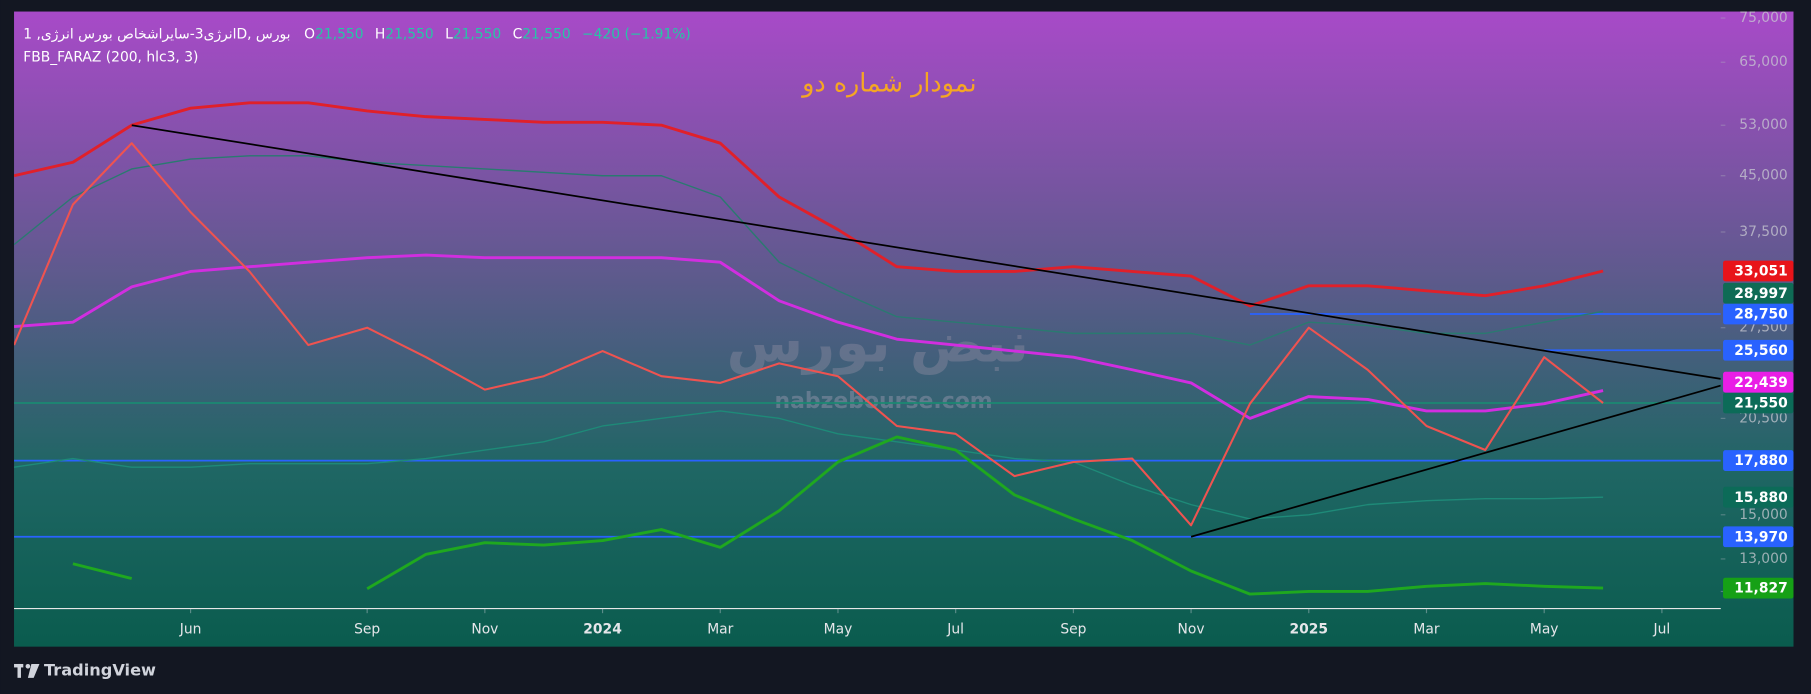 The height and width of the screenshot is (694, 1811). I want to click on y-tick-label: 37,500, so click(1763, 232).